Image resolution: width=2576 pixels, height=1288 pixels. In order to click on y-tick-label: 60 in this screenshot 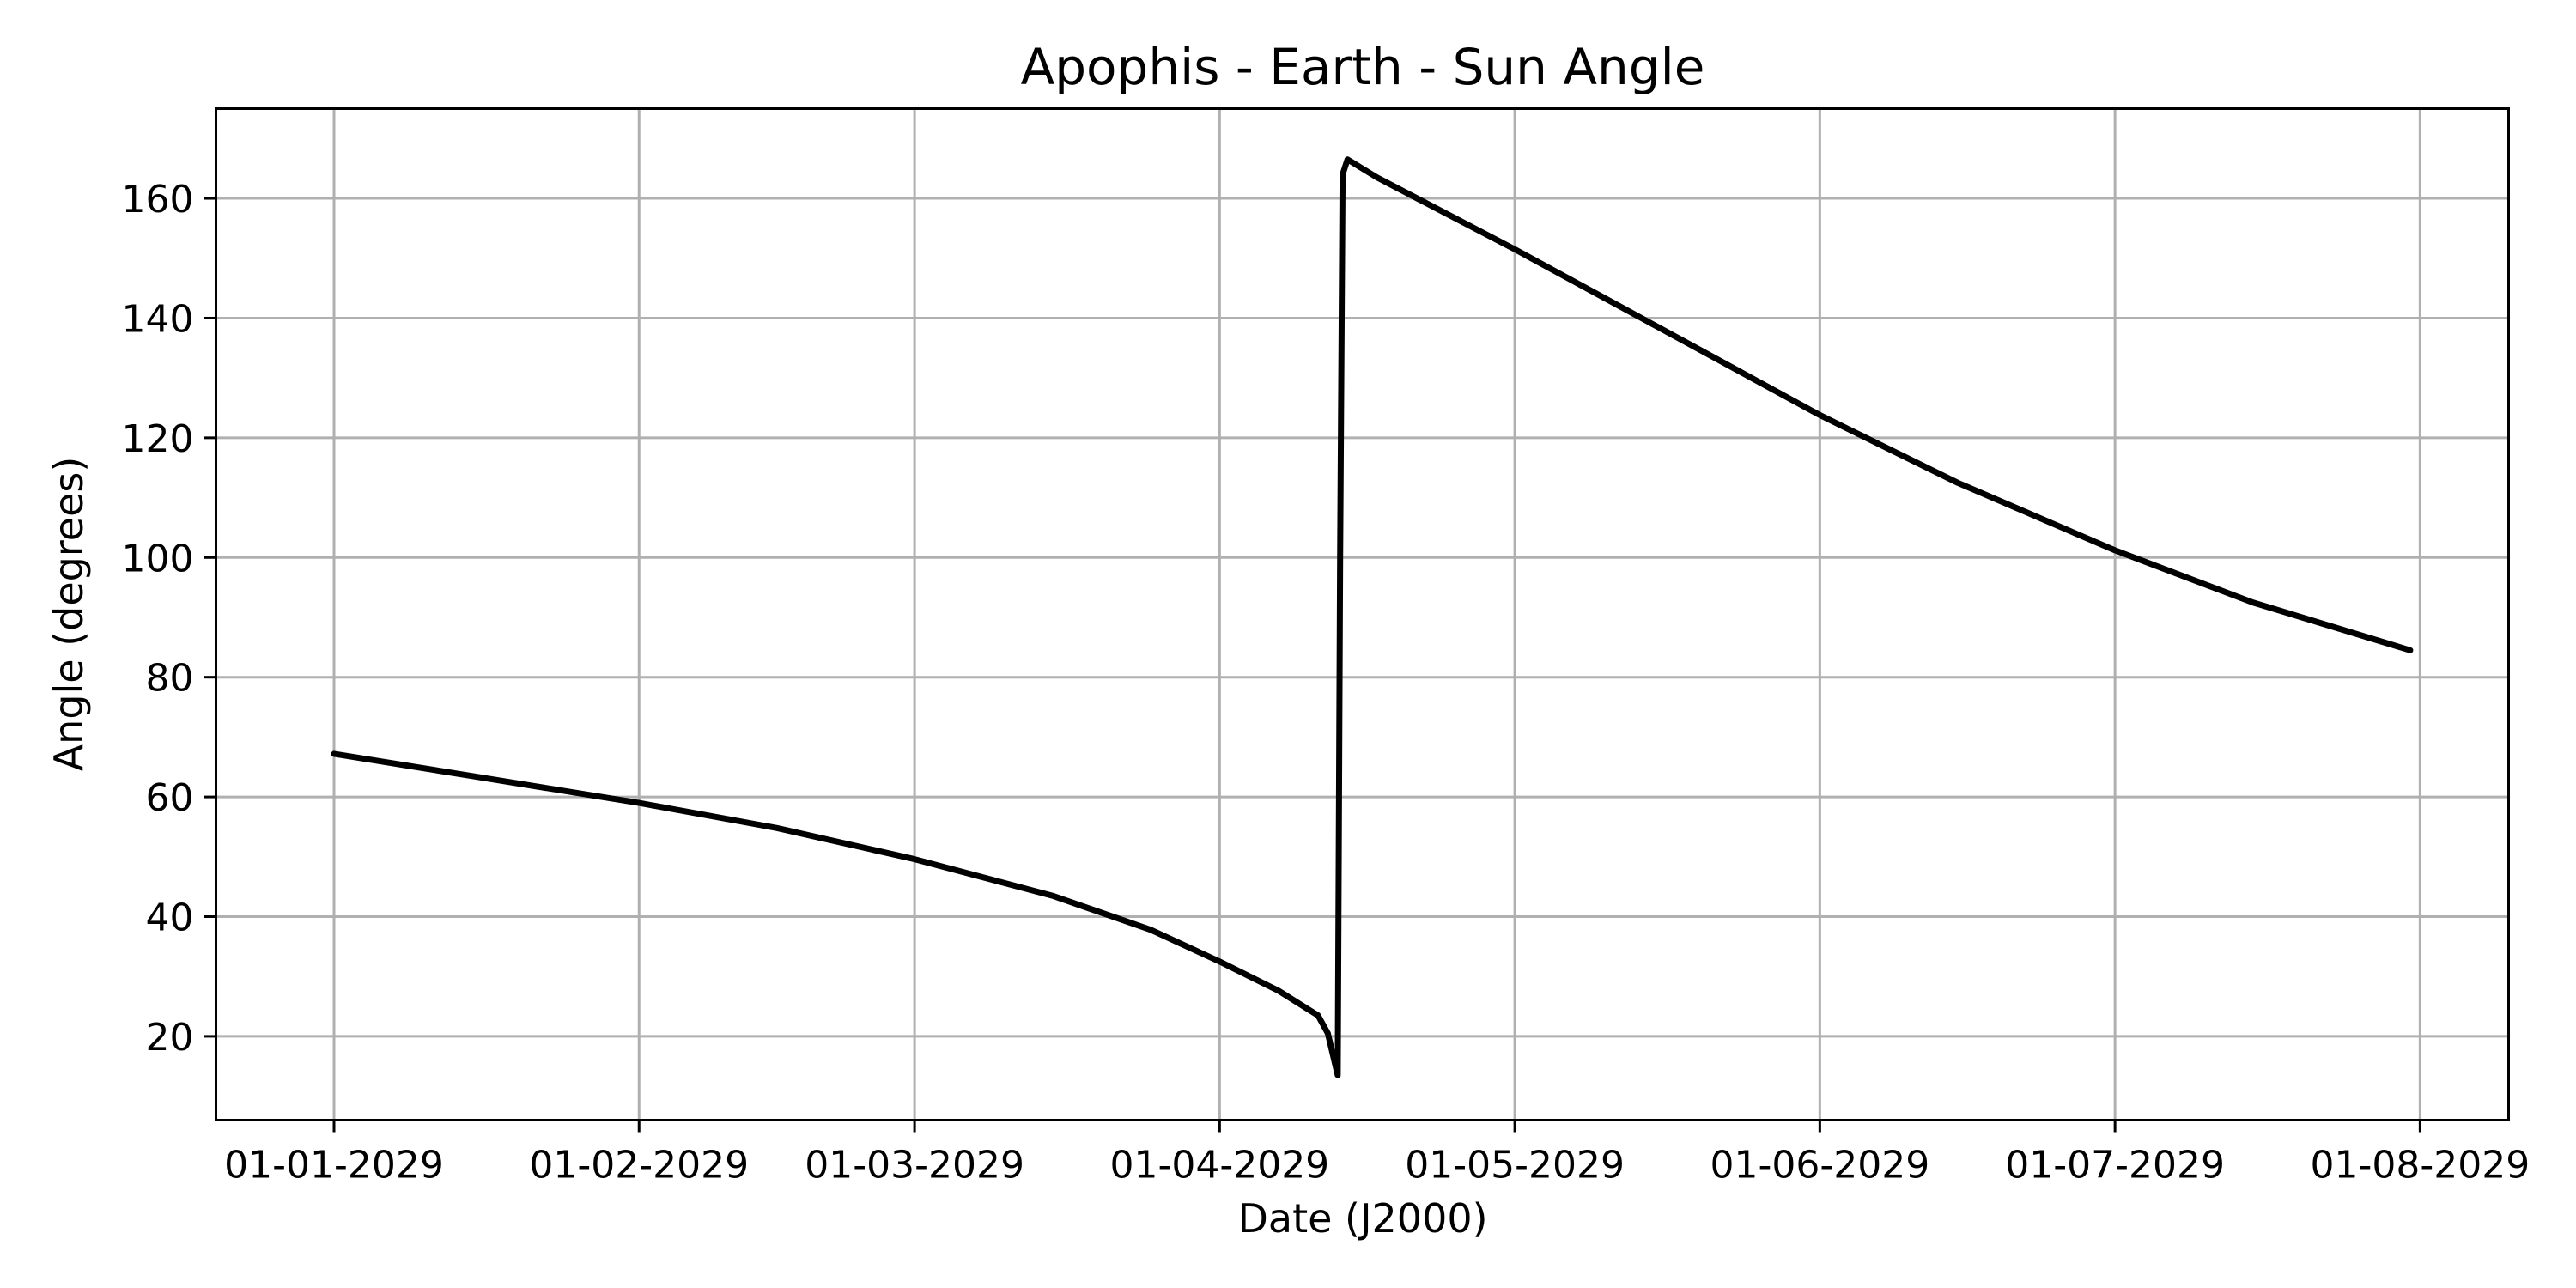, I will do `click(170, 798)`.